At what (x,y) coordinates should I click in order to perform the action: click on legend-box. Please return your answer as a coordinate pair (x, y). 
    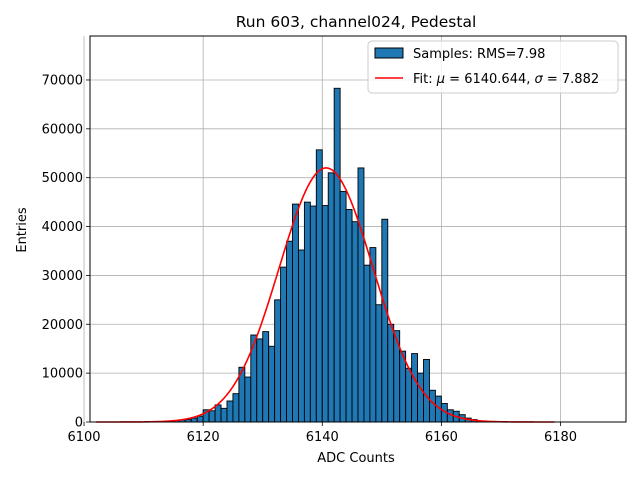
    Looking at the image, I should click on (493, 67).